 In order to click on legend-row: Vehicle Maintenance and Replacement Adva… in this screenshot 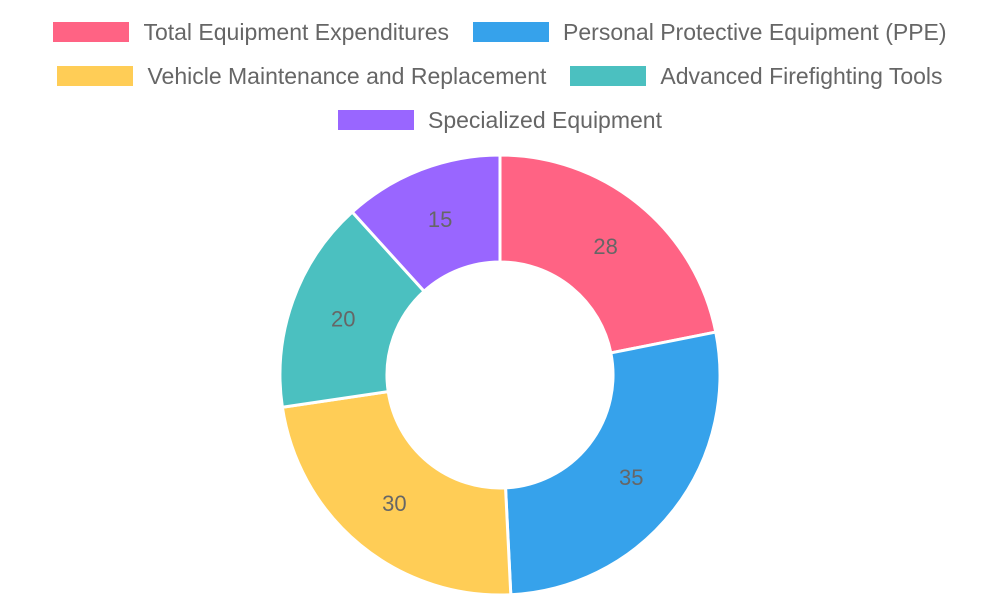, I will do `click(500, 76)`.